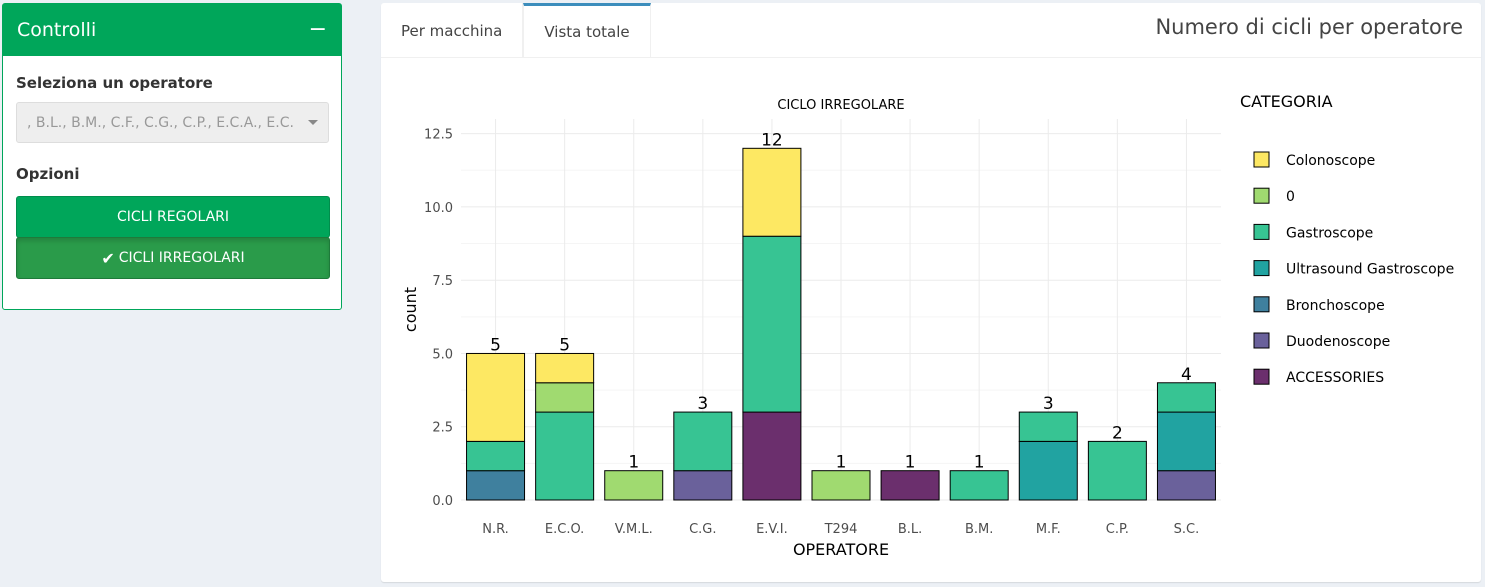 This screenshot has height=587, width=1485. I want to click on chart-title: CICLO IRREGOLARE, so click(840, 105).